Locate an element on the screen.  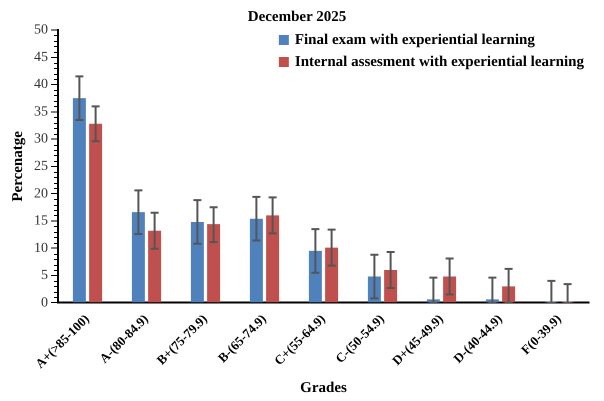
x-axis-title: Grades is located at coordinates (323, 388).